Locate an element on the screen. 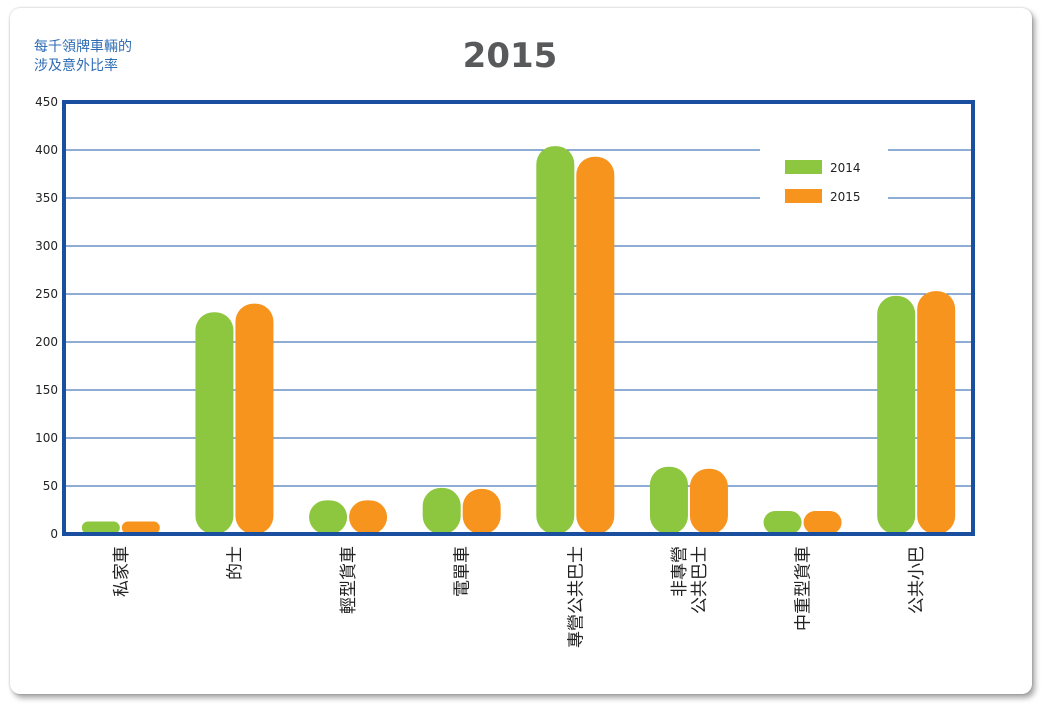 Image resolution: width=1049 pixels, height=712 pixels. legend-label-2015: 2015 is located at coordinates (845, 197).